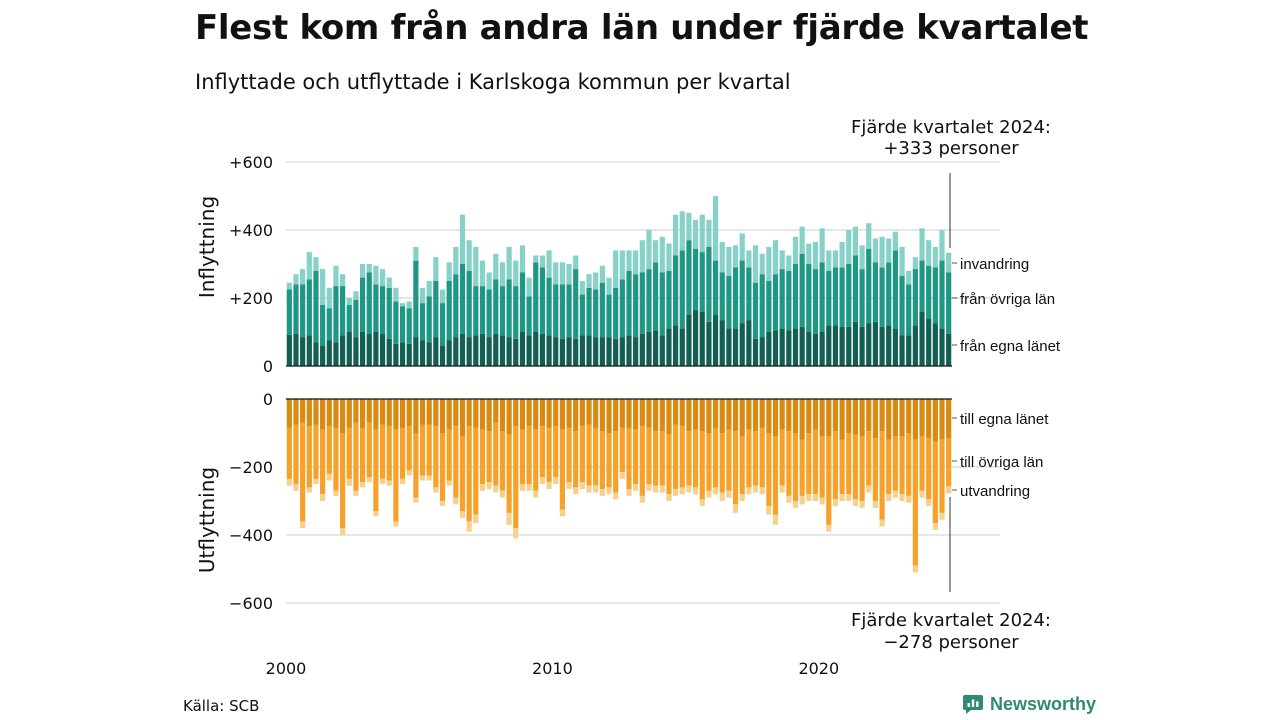  I want to click on x-tick-label: 2010, so click(552, 668).